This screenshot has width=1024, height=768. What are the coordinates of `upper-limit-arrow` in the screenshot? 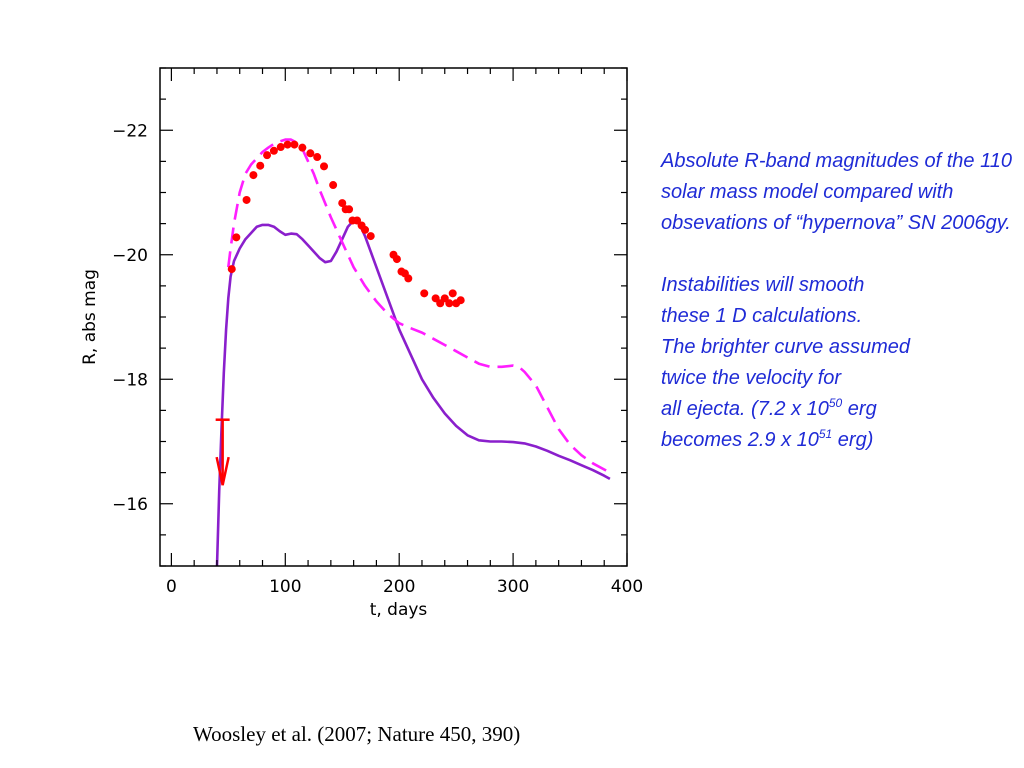 It's located at (222, 452).